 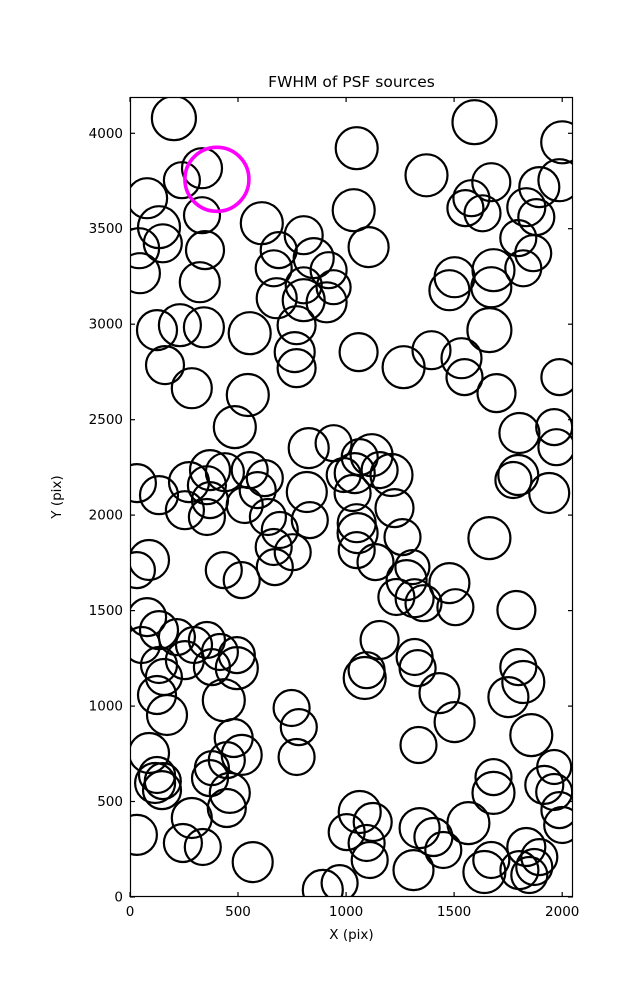 What do you see at coordinates (346, 912) in the screenshot?
I see `x-tick-label: 1000` at bounding box center [346, 912].